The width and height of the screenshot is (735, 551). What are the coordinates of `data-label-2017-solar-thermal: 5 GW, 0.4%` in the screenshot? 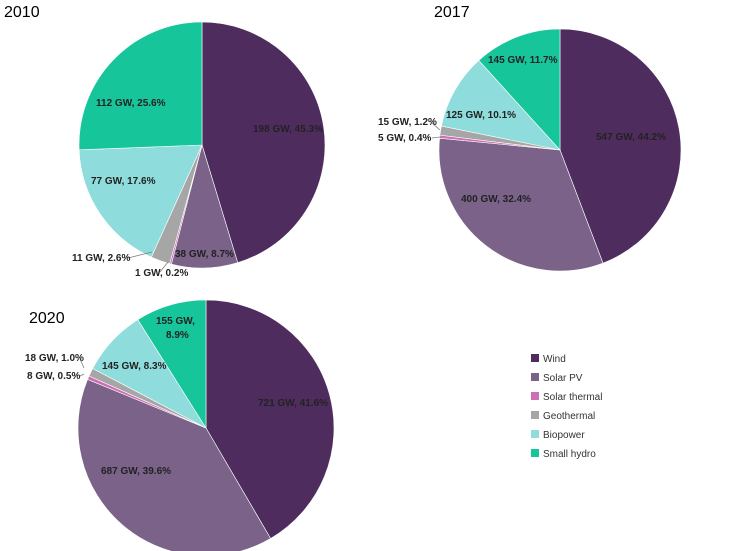 It's located at (404, 138).